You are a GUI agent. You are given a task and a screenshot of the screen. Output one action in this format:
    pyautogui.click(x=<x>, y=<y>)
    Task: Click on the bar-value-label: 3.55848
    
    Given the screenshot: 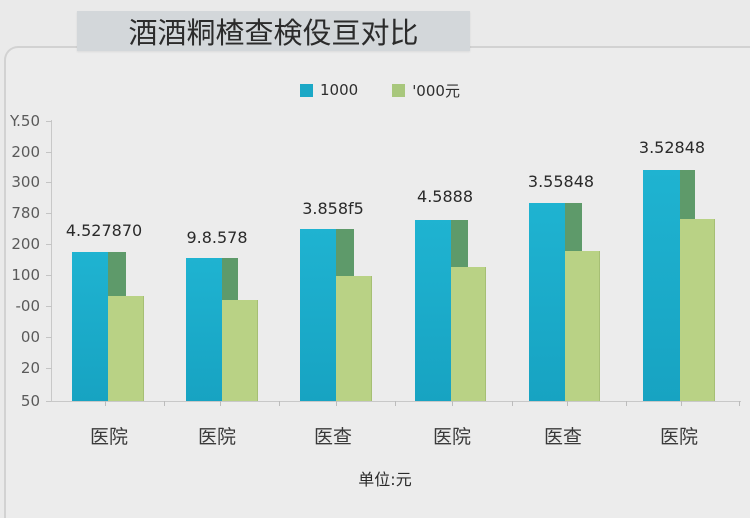 What is the action you would take?
    pyautogui.click(x=561, y=181)
    